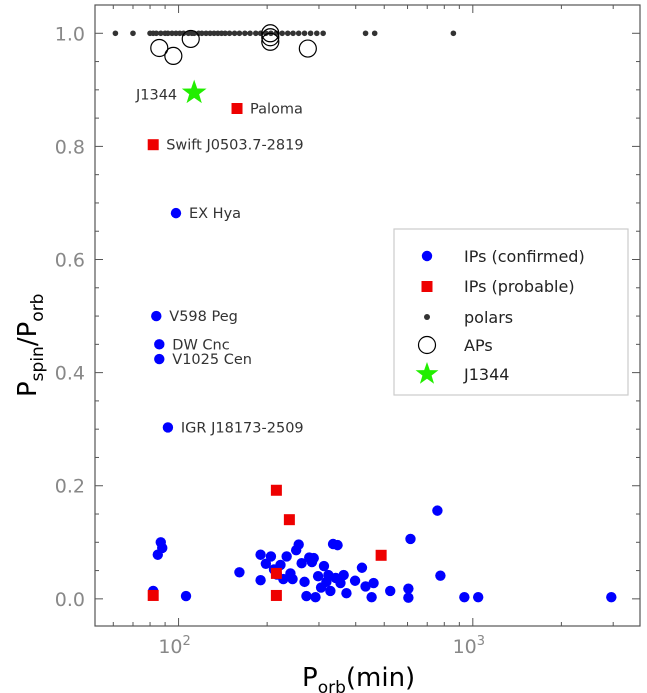  Describe the element at coordinates (194, 91) in the screenshot. I see `point-j1344-star` at that location.